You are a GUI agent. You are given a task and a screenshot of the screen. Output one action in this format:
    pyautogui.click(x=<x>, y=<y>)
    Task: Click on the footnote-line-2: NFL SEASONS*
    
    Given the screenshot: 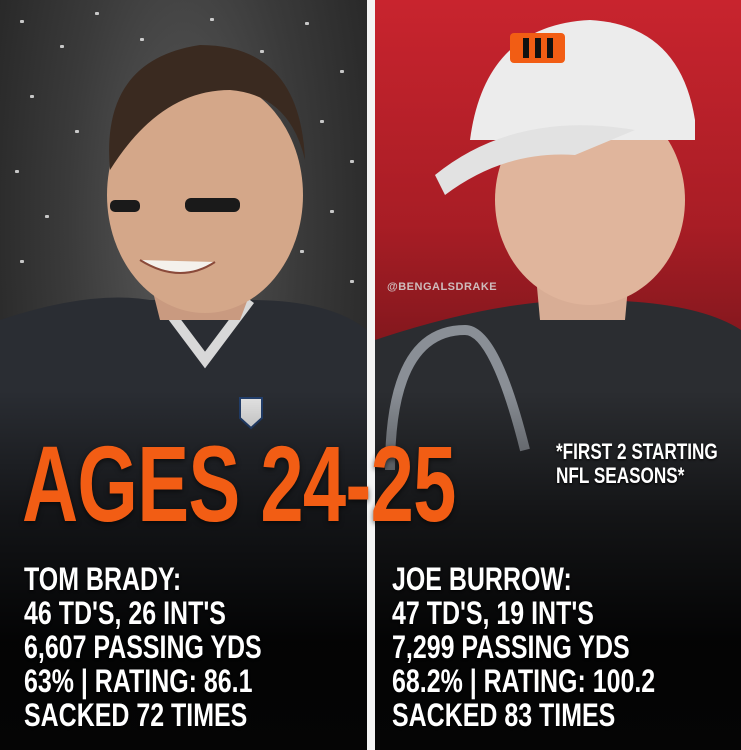 What is the action you would take?
    pyautogui.click(x=620, y=475)
    